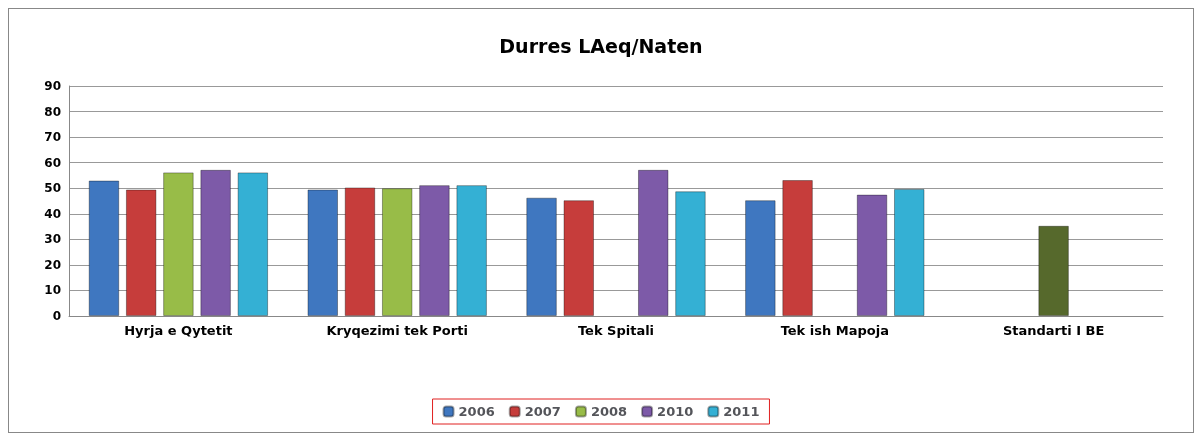 This screenshot has width=1202, height=441. Describe the element at coordinates (52, 188) in the screenshot. I see `y-tick-label: 50` at that location.